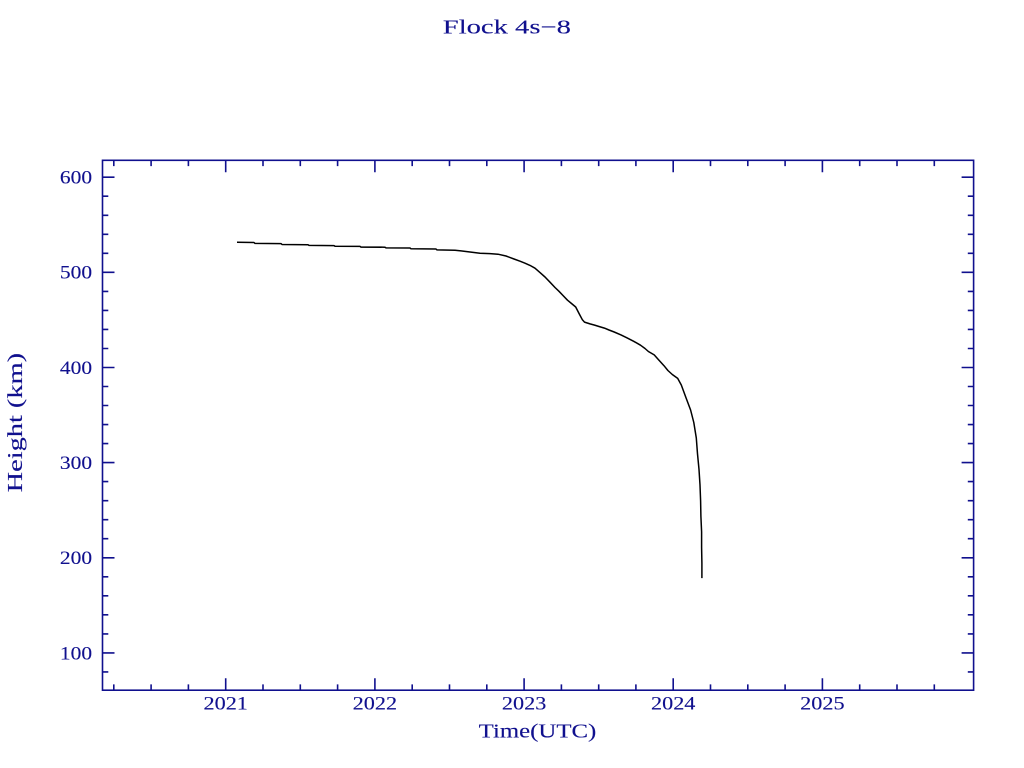 The height and width of the screenshot is (768, 1024). Describe the element at coordinates (76, 273) in the screenshot. I see `svg-text: 500` at that location.